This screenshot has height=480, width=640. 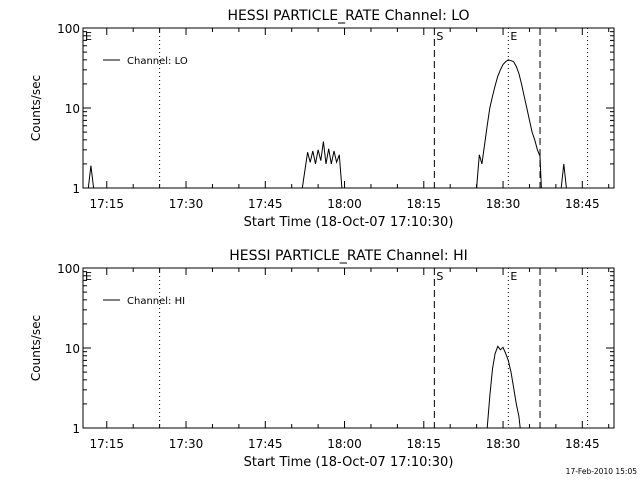 What do you see at coordinates (157, 61) in the screenshot?
I see `legend-label: Channel: LO` at bounding box center [157, 61].